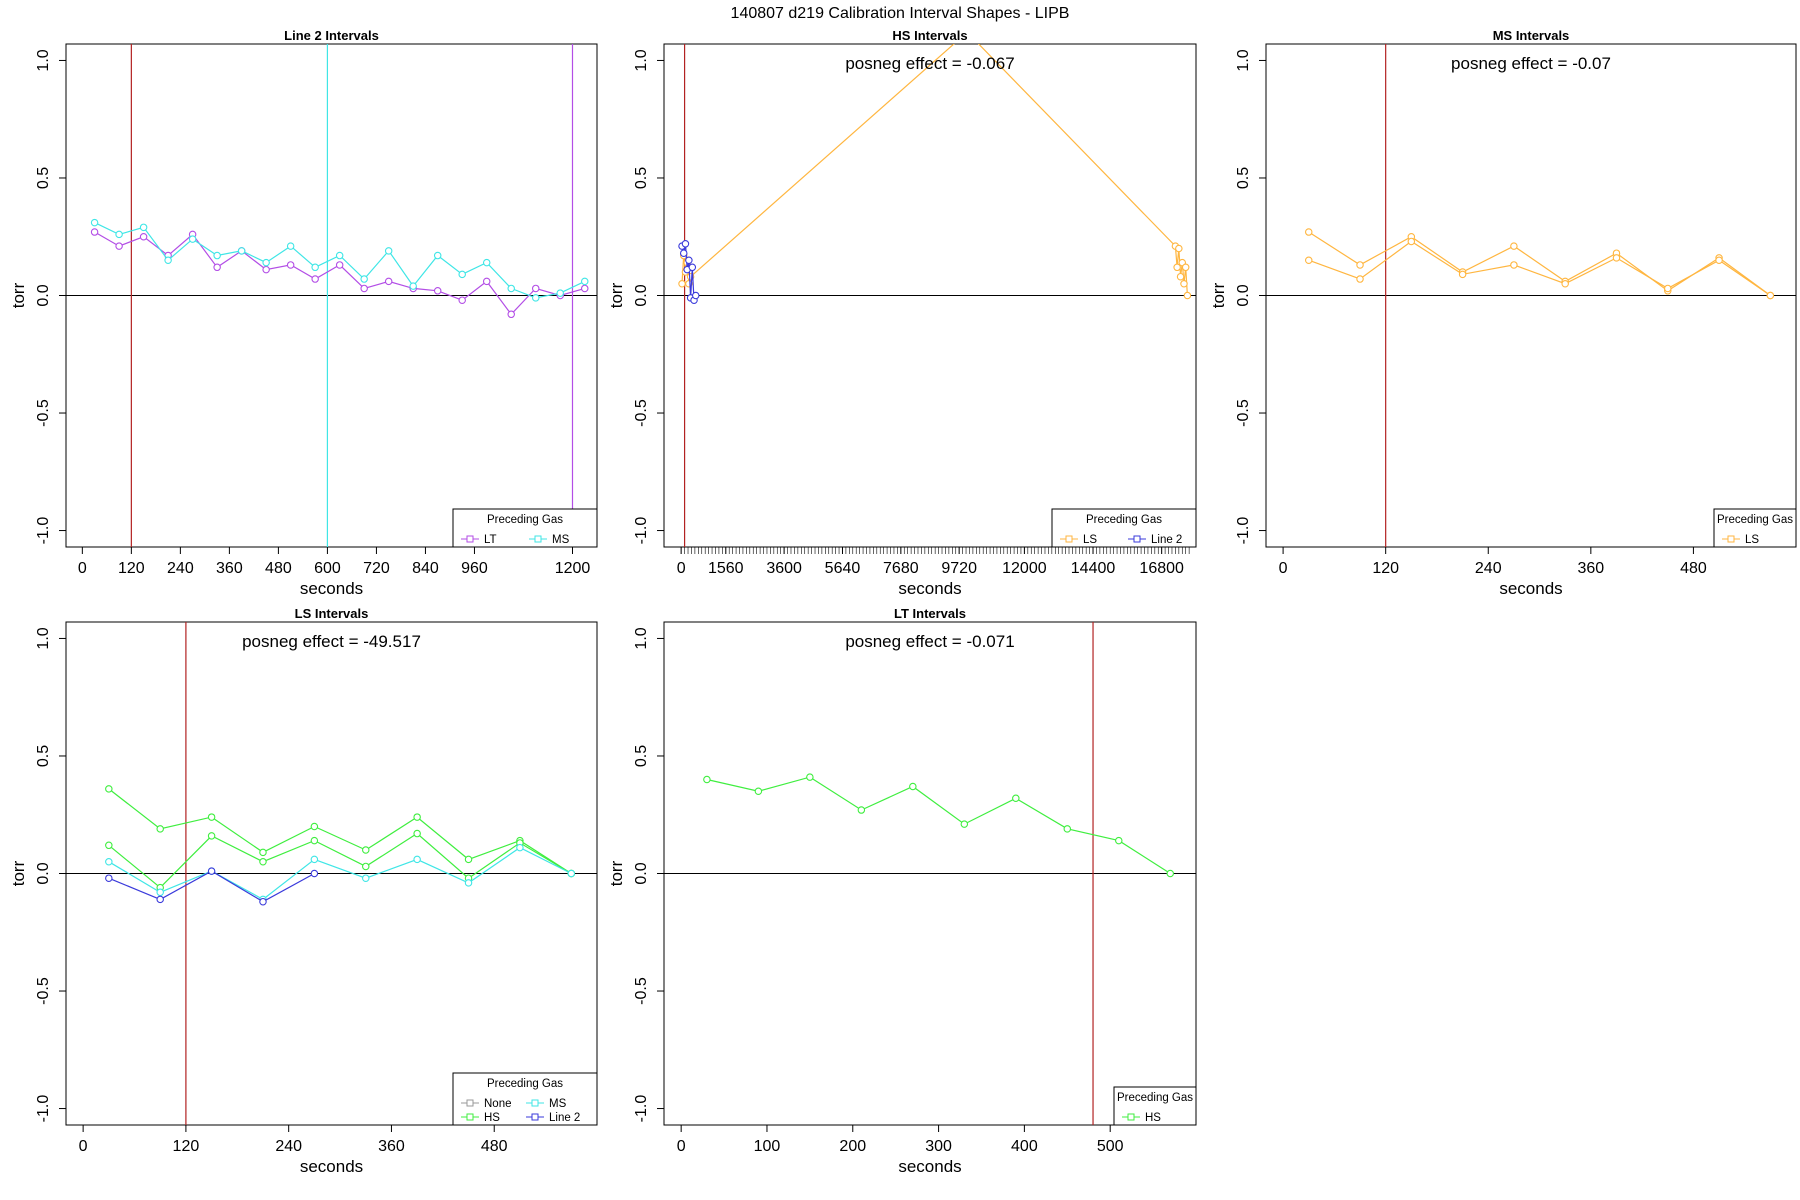  I want to click on annotation: posneg effect = -49.517, so click(331, 641).